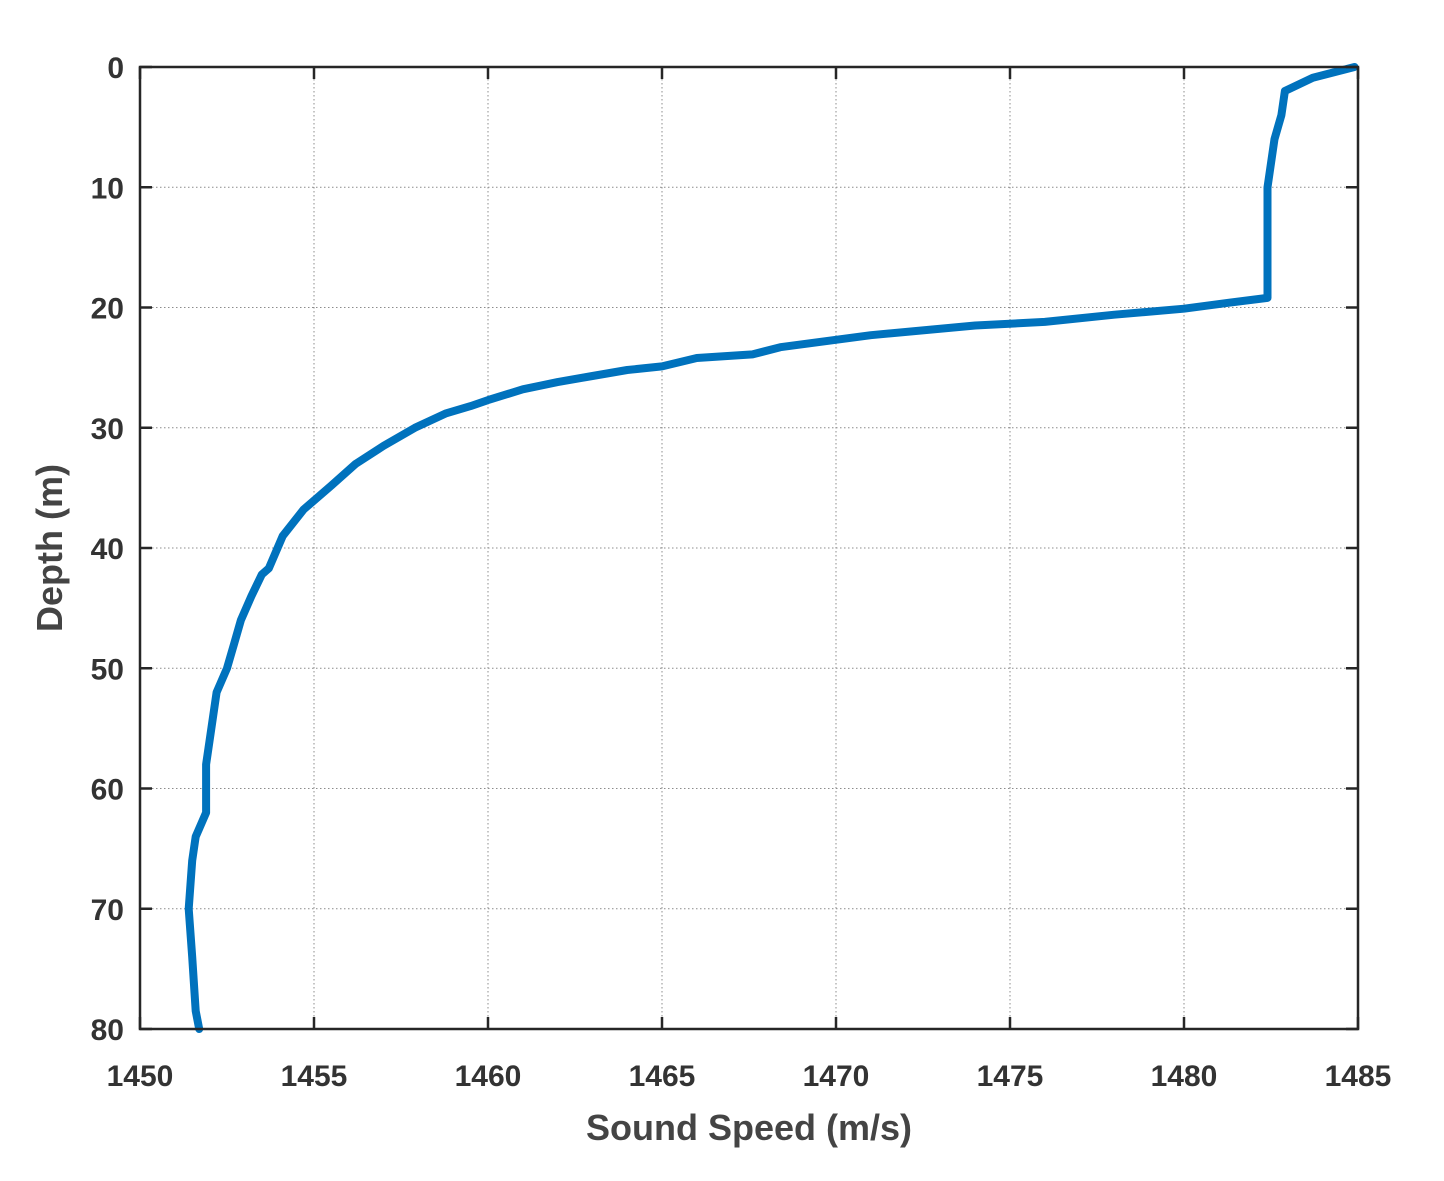 The image size is (1444, 1181). What do you see at coordinates (107, 790) in the screenshot?
I see `y-tick-label: 60` at bounding box center [107, 790].